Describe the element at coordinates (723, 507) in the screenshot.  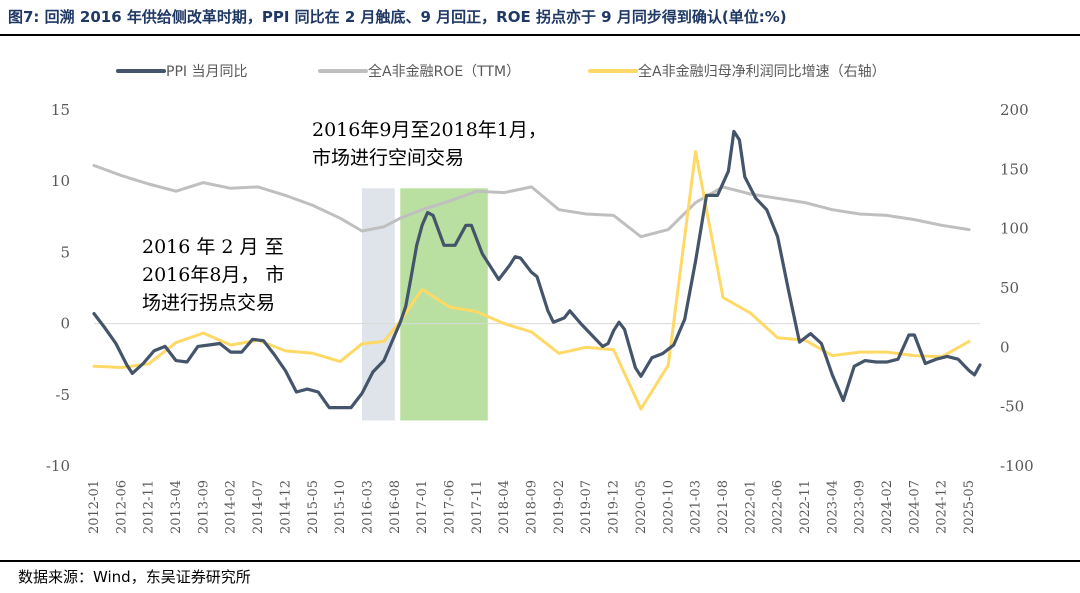
I see `x-tick-label: 2021-08` at that location.